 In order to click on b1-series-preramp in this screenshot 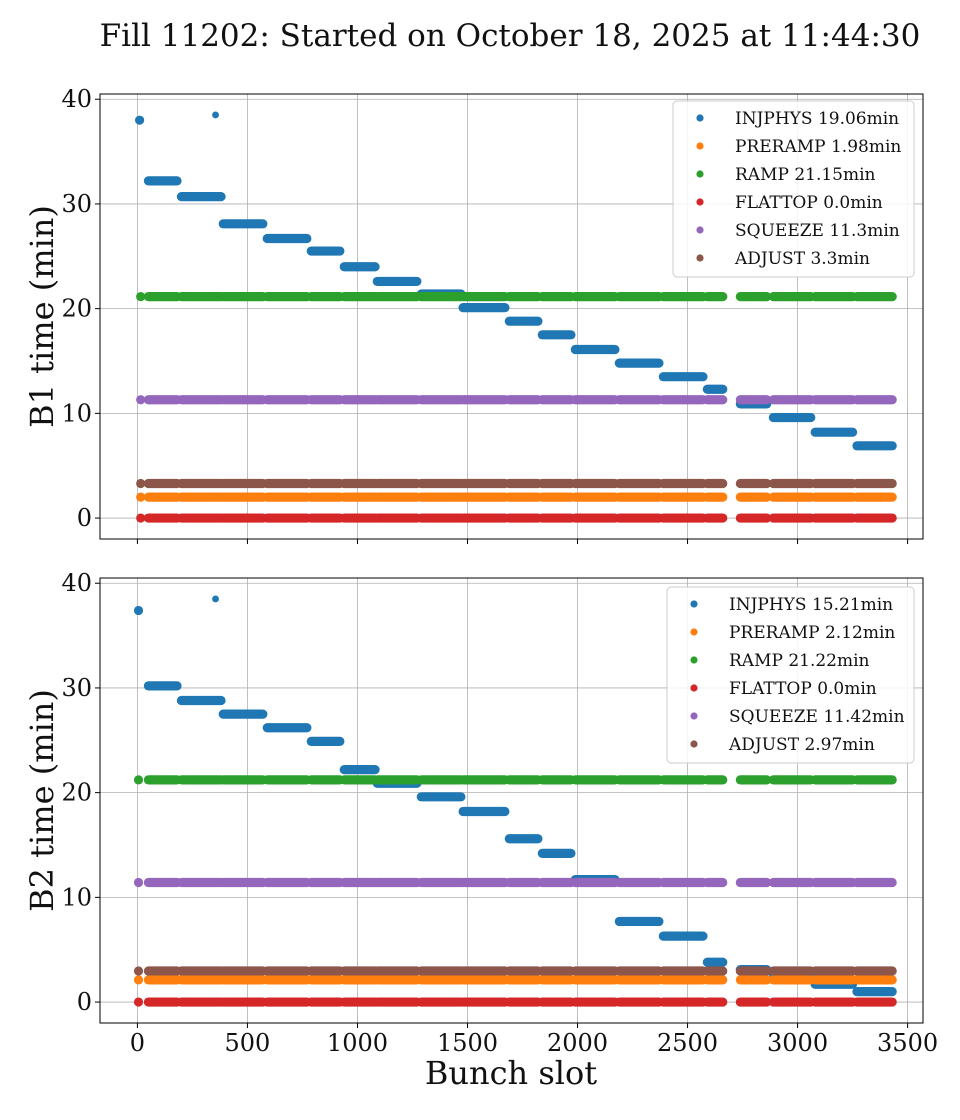, I will do `click(516, 497)`.